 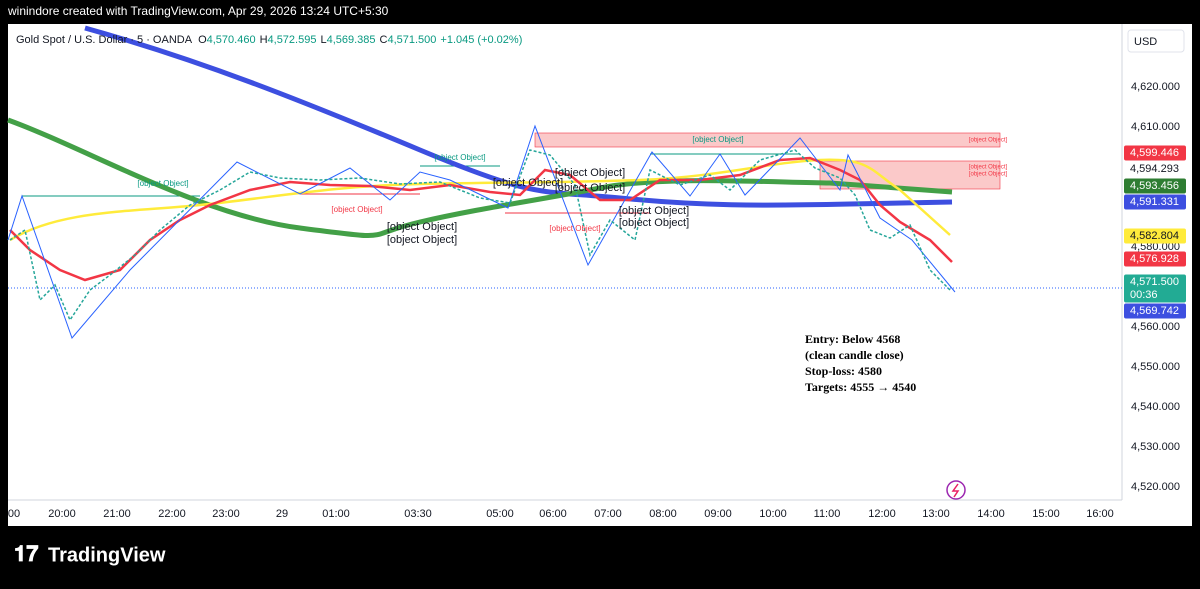 I want to click on trade-note: Stop-loss: 4580, so click(x=843, y=371).